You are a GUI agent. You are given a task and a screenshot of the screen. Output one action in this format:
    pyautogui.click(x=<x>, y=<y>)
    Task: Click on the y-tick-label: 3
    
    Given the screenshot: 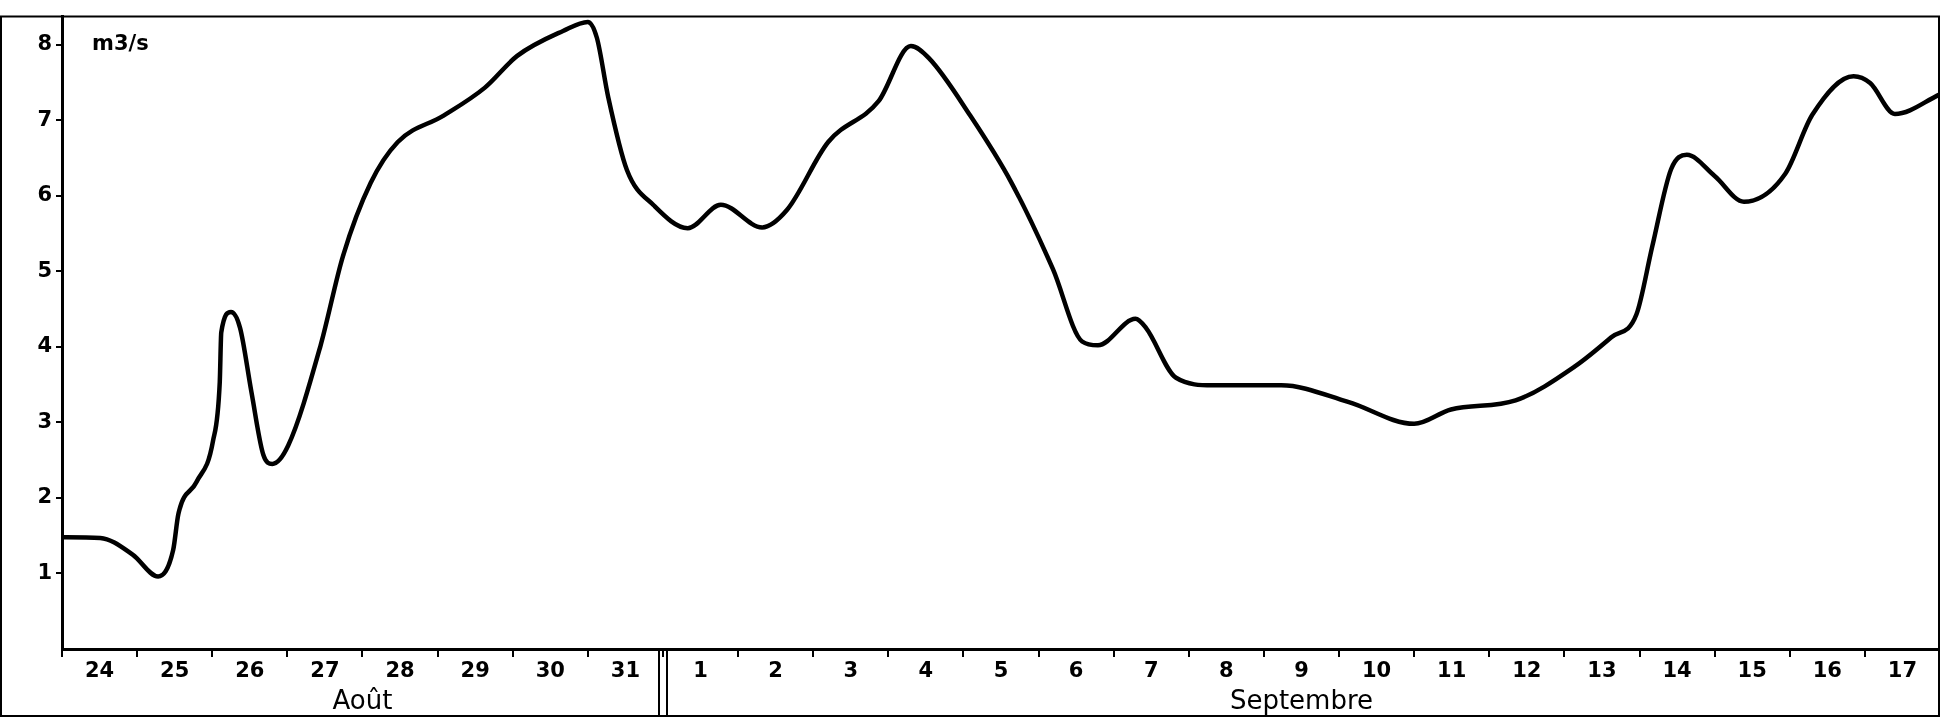 What is the action you would take?
    pyautogui.click(x=44, y=420)
    